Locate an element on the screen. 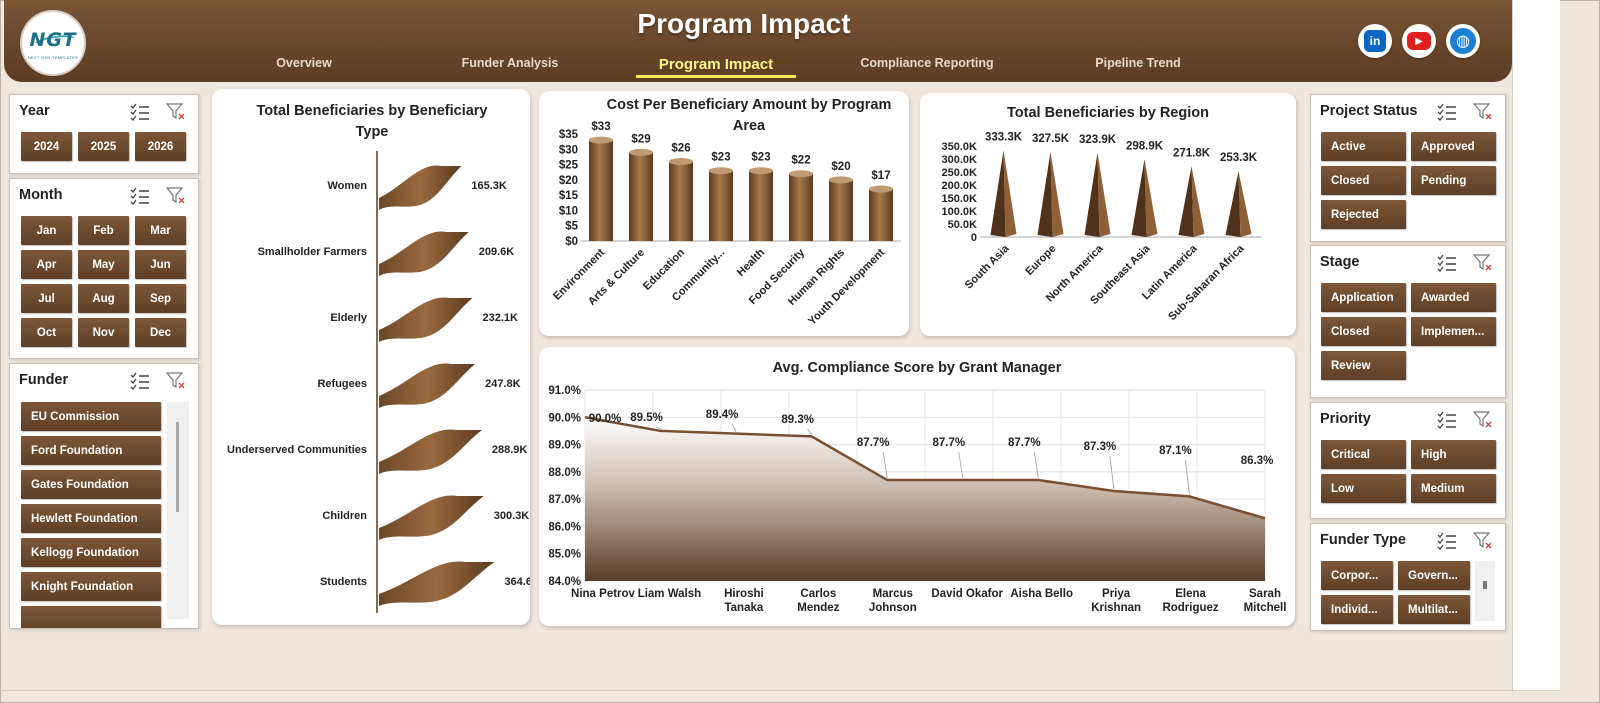 The height and width of the screenshot is (703, 1600). category-label: Health is located at coordinates (751, 262).